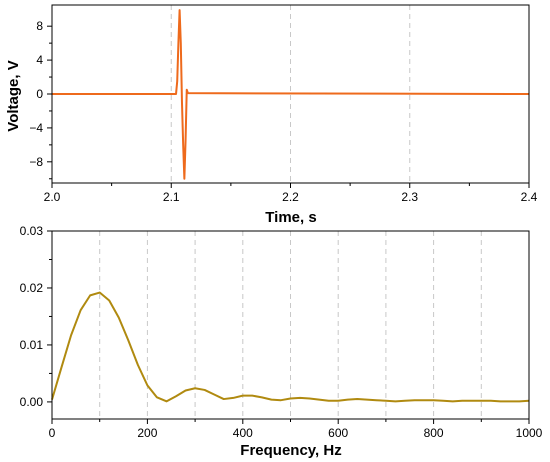 The width and height of the screenshot is (550, 462). I want to click on x-tick-label: 200, so click(147, 433).